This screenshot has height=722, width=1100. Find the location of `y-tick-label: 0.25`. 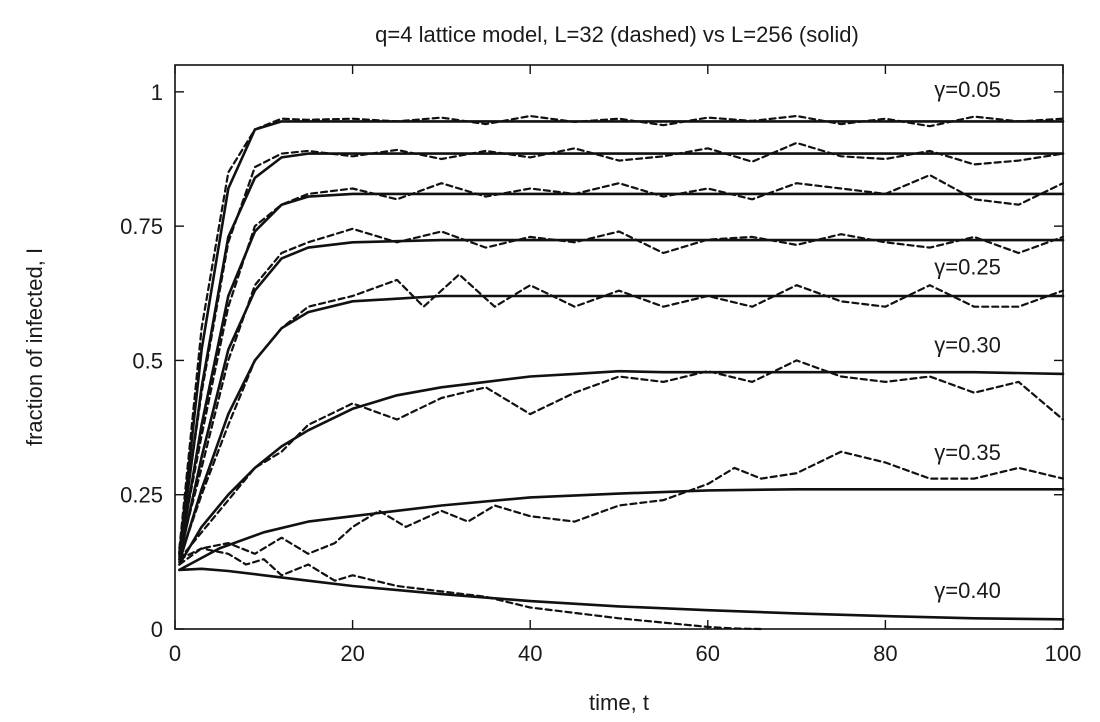

y-tick-label: 0.25 is located at coordinates (141, 495).